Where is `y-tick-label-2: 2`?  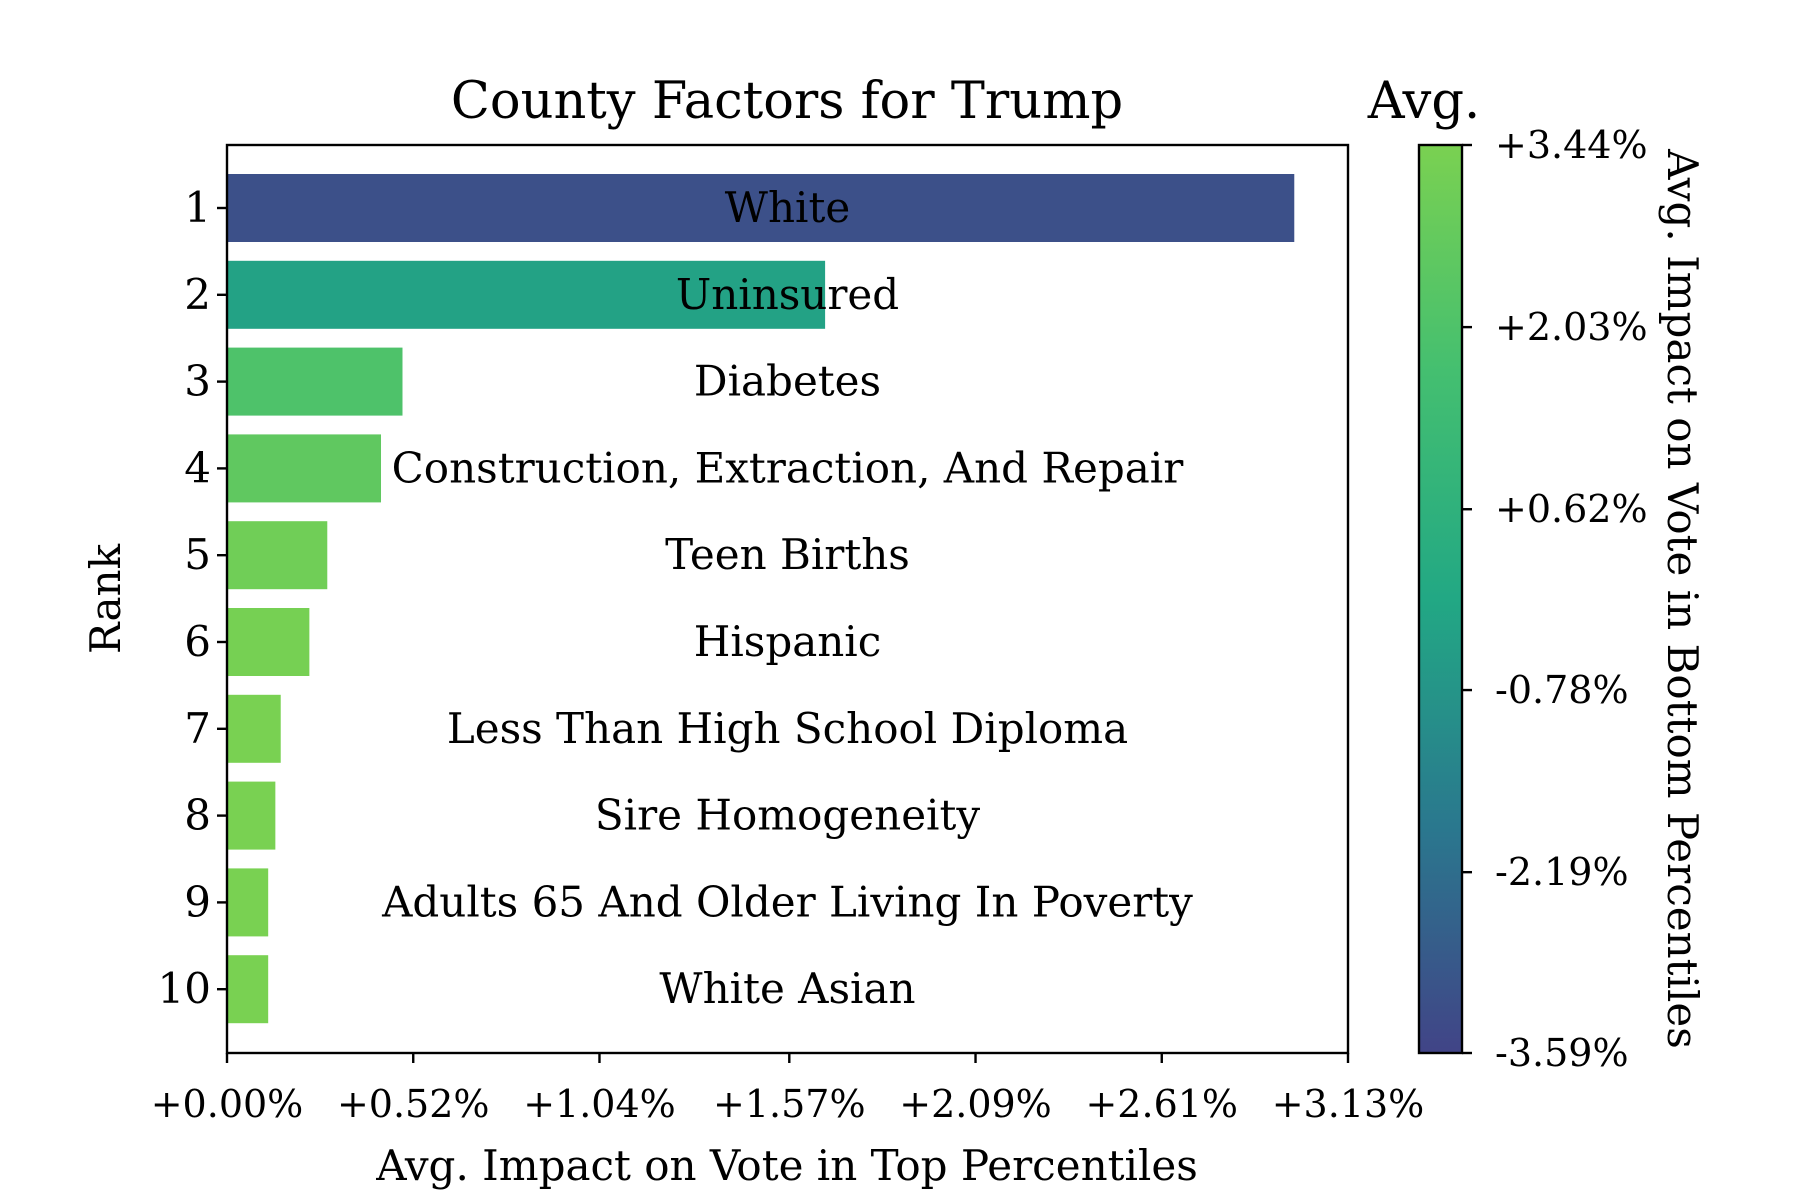
y-tick-label-2: 2 is located at coordinates (197, 294).